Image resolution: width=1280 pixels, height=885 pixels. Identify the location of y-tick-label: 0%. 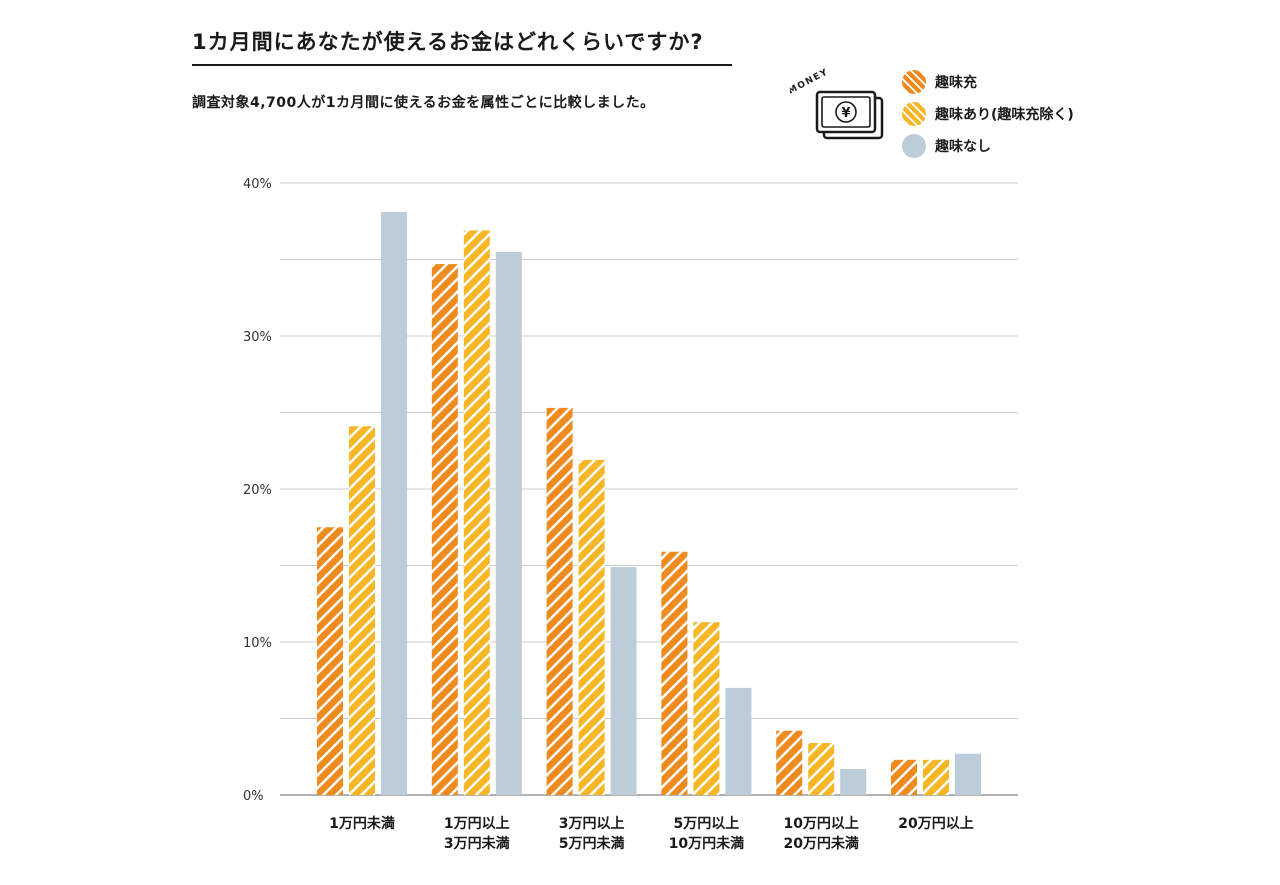
(253, 796).